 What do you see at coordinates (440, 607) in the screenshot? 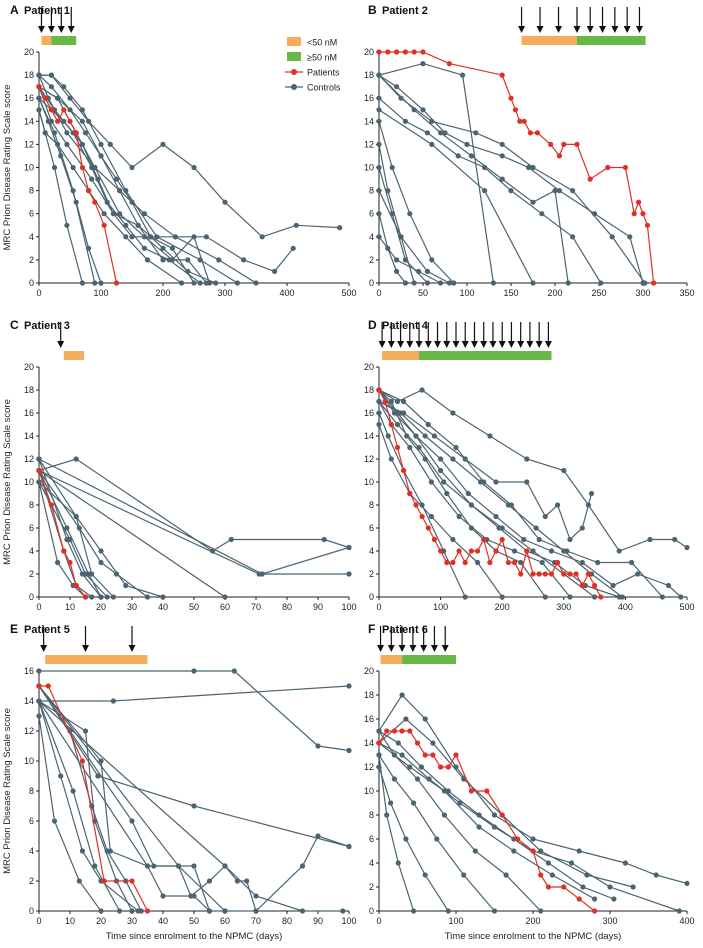
I see `x-tick-label: 100` at bounding box center [440, 607].